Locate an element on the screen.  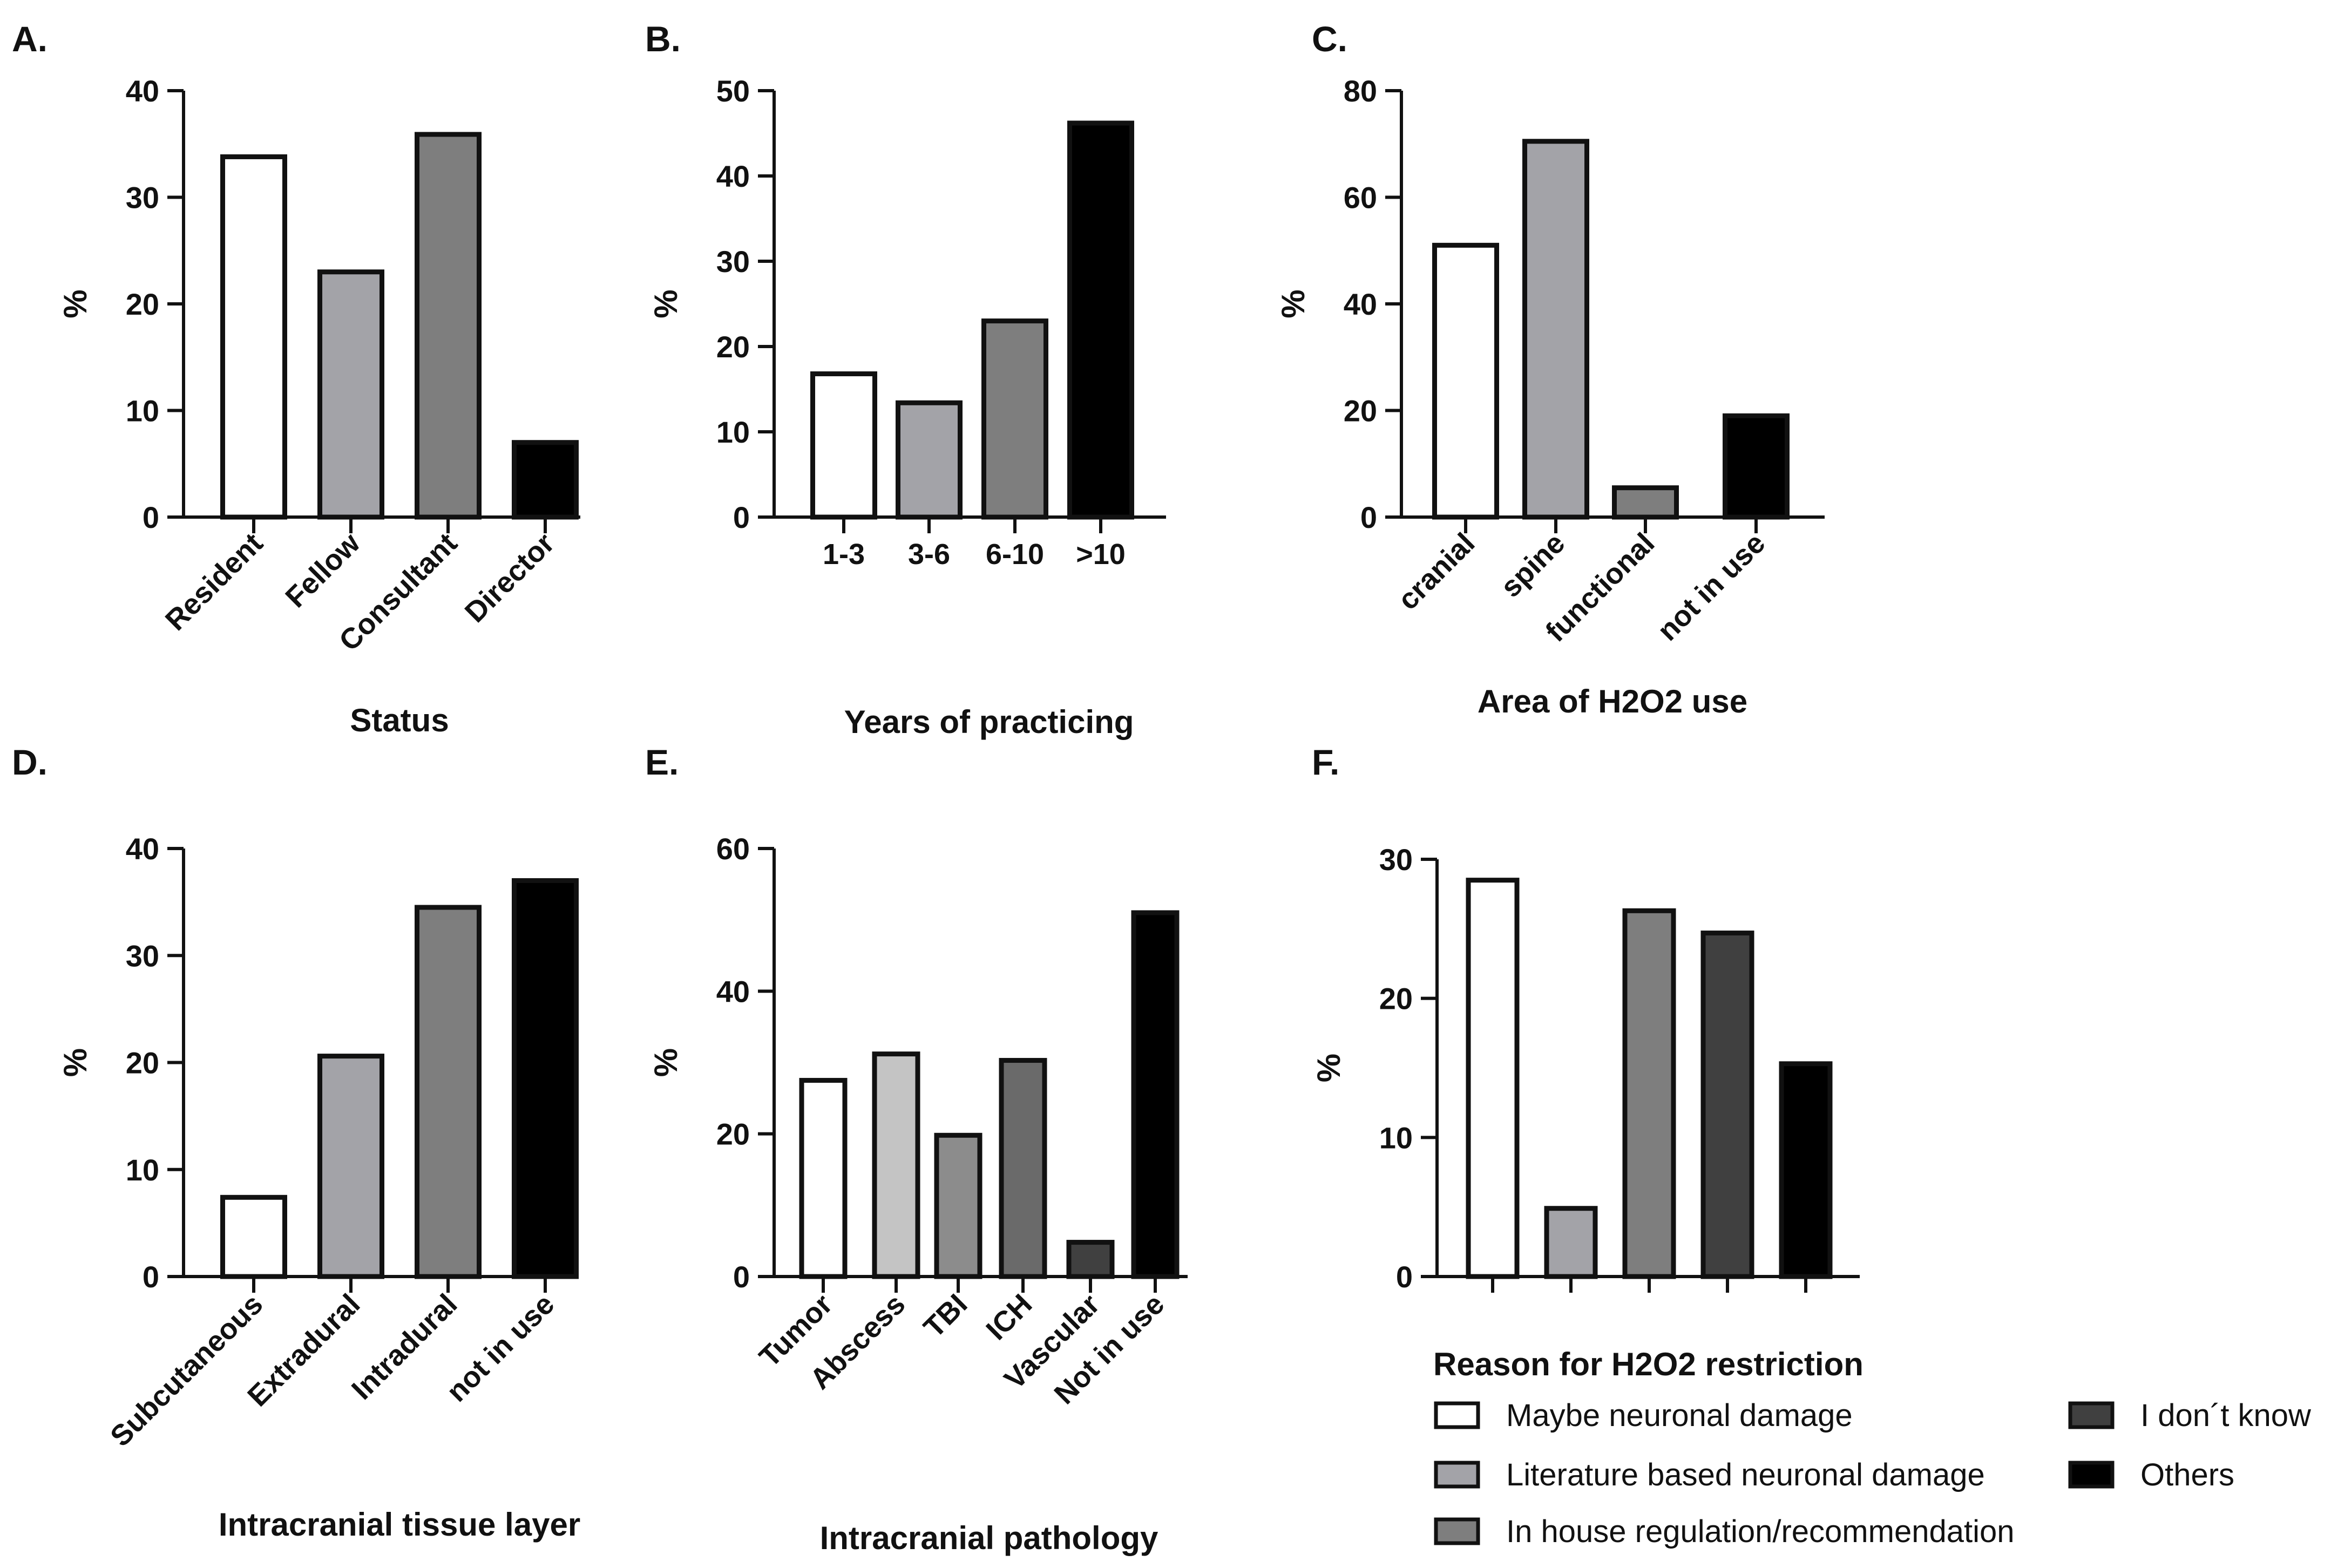
bar-abscess is located at coordinates (896, 1165).